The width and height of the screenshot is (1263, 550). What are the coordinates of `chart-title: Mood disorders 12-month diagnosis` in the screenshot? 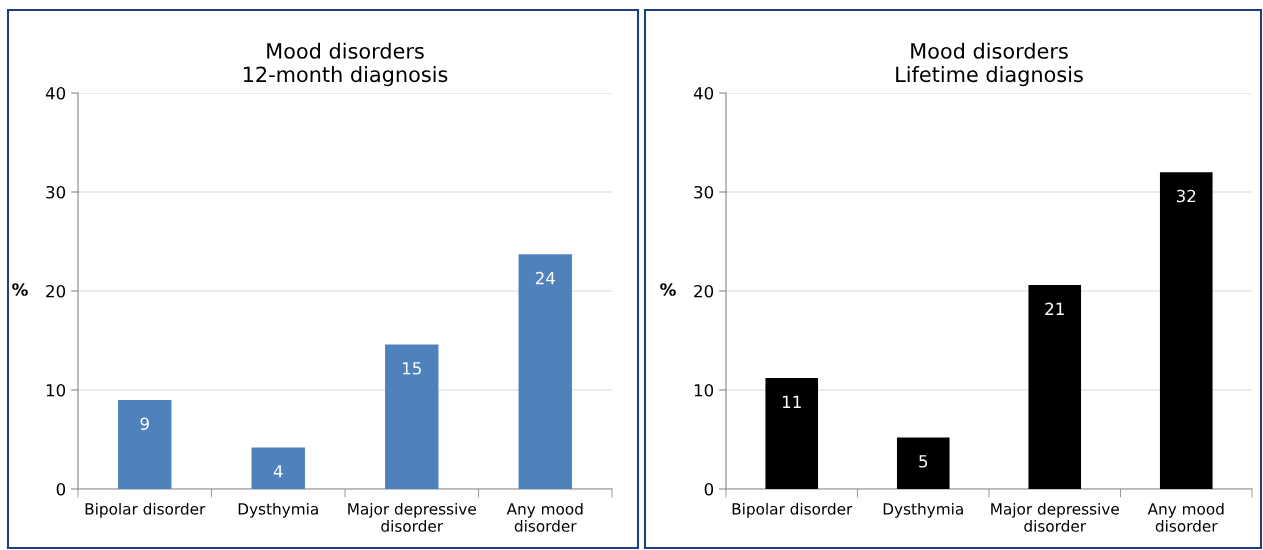 It's located at (345, 64).